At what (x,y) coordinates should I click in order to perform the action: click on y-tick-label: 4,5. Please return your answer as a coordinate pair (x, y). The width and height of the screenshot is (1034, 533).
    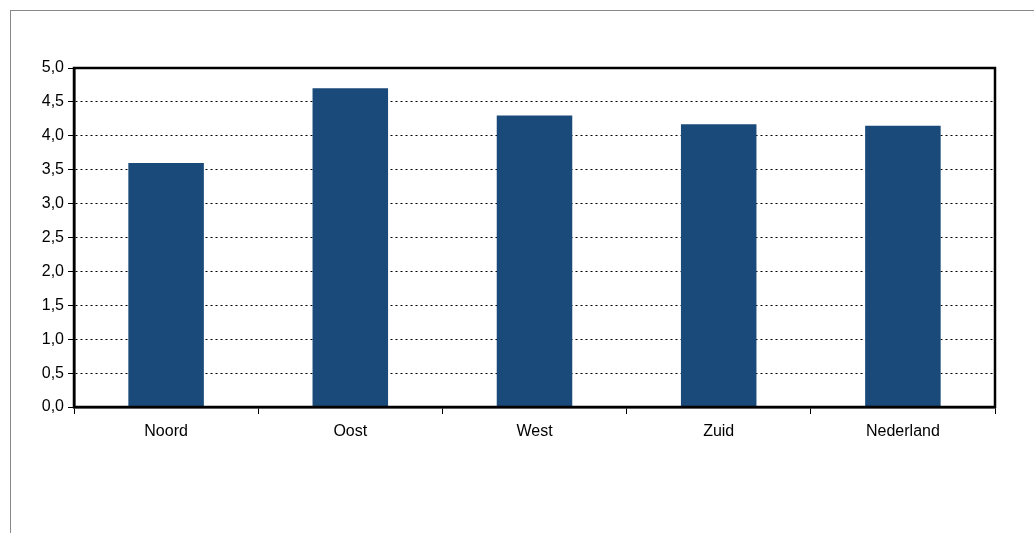
    Looking at the image, I should click on (53, 101).